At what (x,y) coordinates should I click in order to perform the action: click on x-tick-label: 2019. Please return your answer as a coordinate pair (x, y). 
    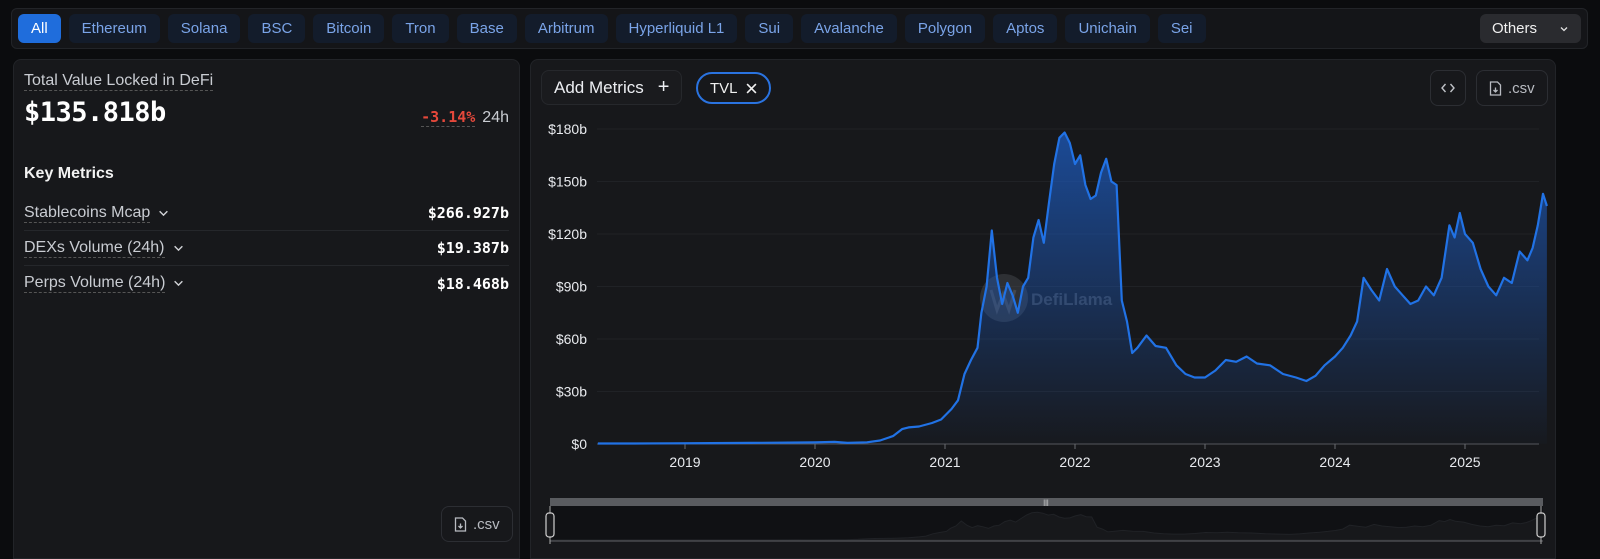
    Looking at the image, I should click on (684, 462).